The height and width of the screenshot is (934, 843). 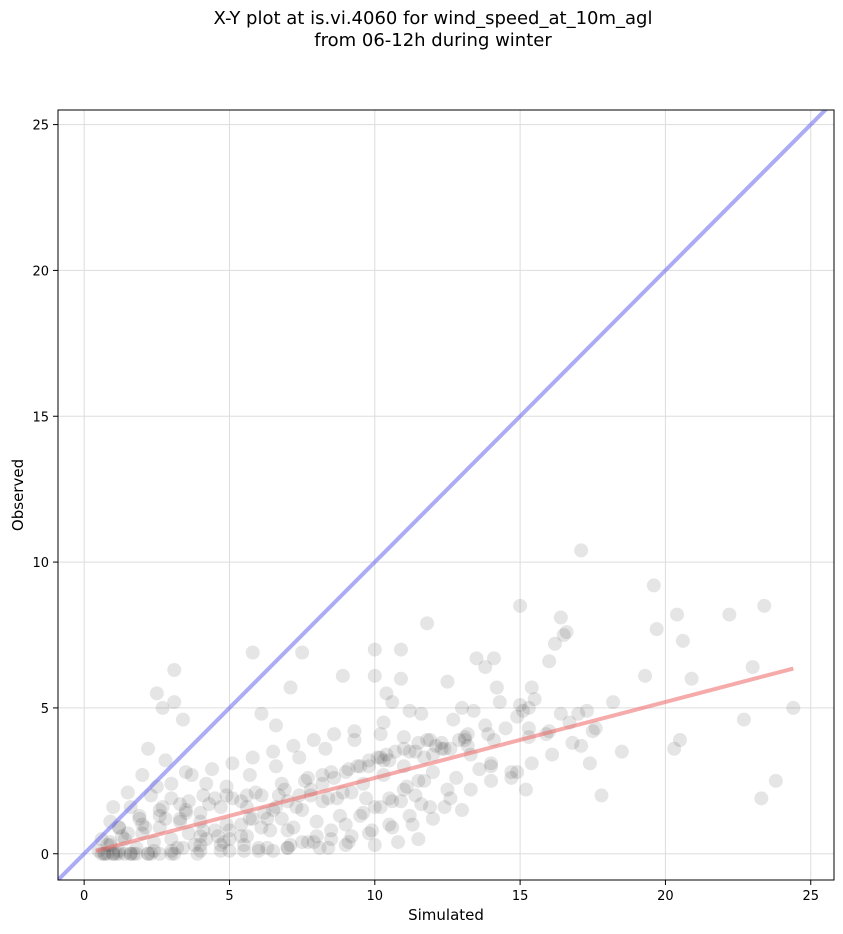 What do you see at coordinates (45, 709) in the screenshot?
I see `y-tick-label: 5` at bounding box center [45, 709].